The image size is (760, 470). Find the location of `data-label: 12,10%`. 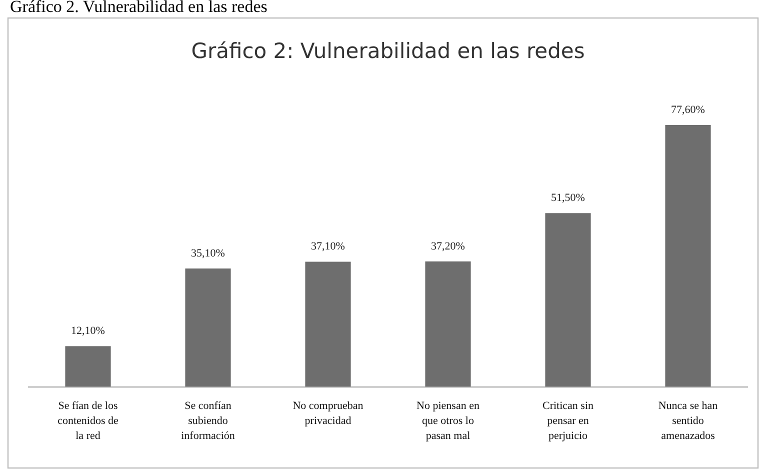

data-label: 12,10% is located at coordinates (88, 331).